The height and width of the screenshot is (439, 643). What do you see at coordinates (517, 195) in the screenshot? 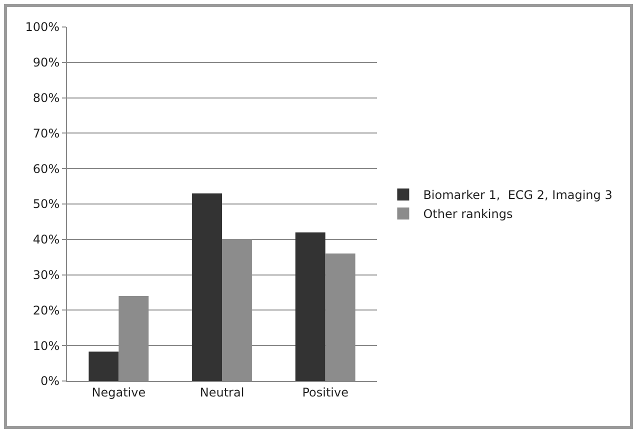
I see `legend-label: Biomarker 1, ECG 2, Imaging 3` at bounding box center [517, 195].